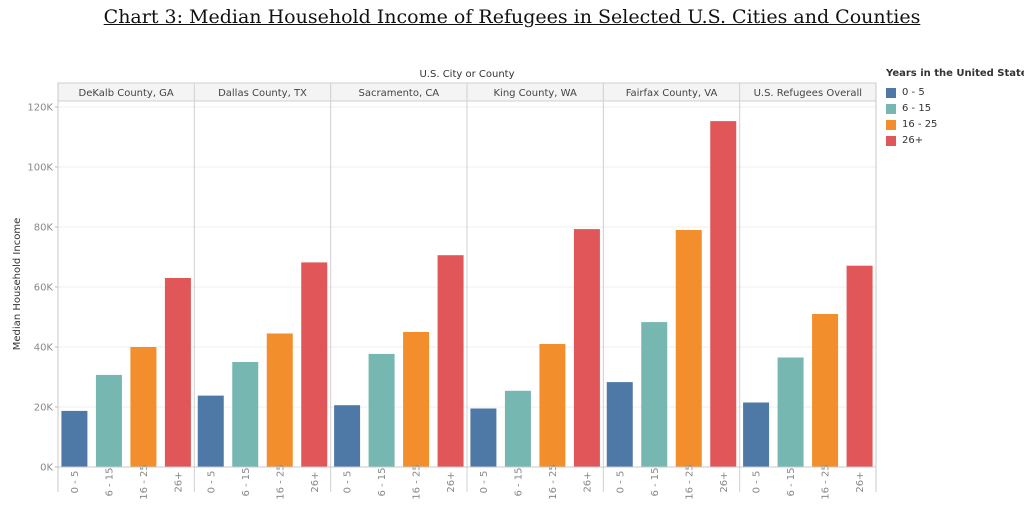 This screenshot has width=1024, height=519. I want to click on panel-label: Sacramento, CA, so click(398, 93).